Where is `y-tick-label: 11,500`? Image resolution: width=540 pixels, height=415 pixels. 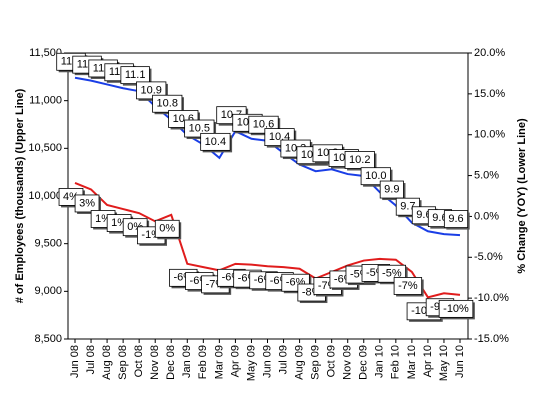
y-tick-label: 11,500 is located at coordinates (45, 53).